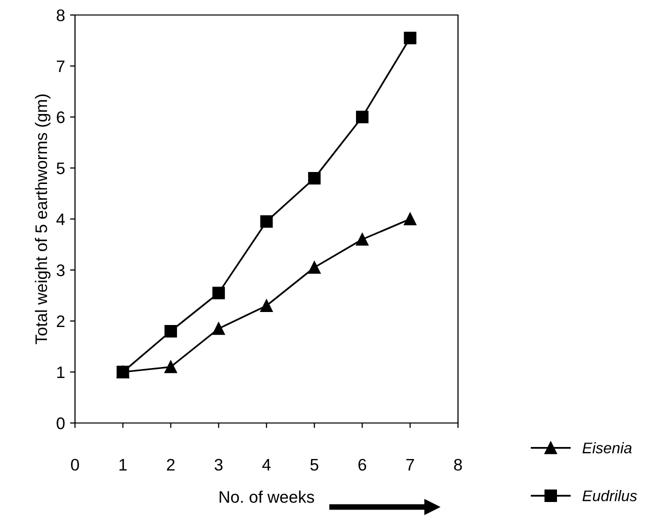 The height and width of the screenshot is (518, 651). Describe the element at coordinates (123, 464) in the screenshot. I see `x-tick-label: 1` at that location.